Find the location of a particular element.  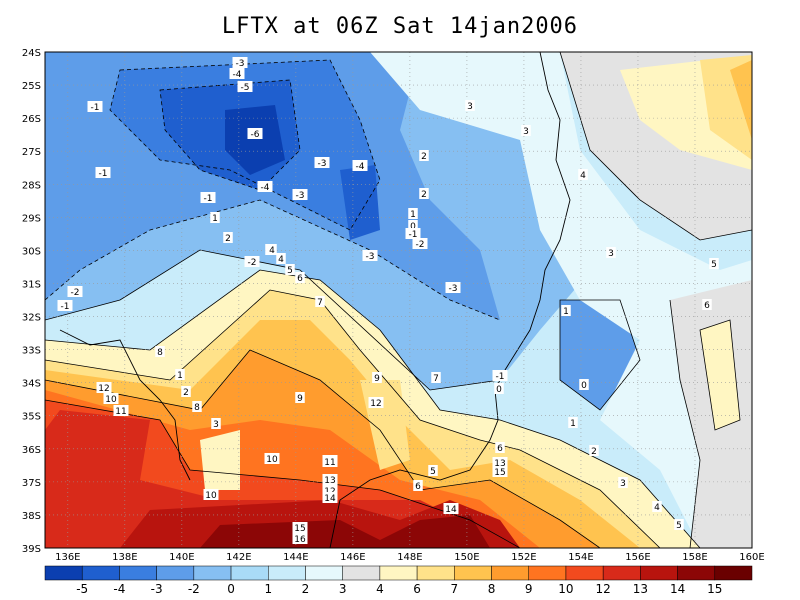

lon-label: 140E is located at coordinates (181, 557).